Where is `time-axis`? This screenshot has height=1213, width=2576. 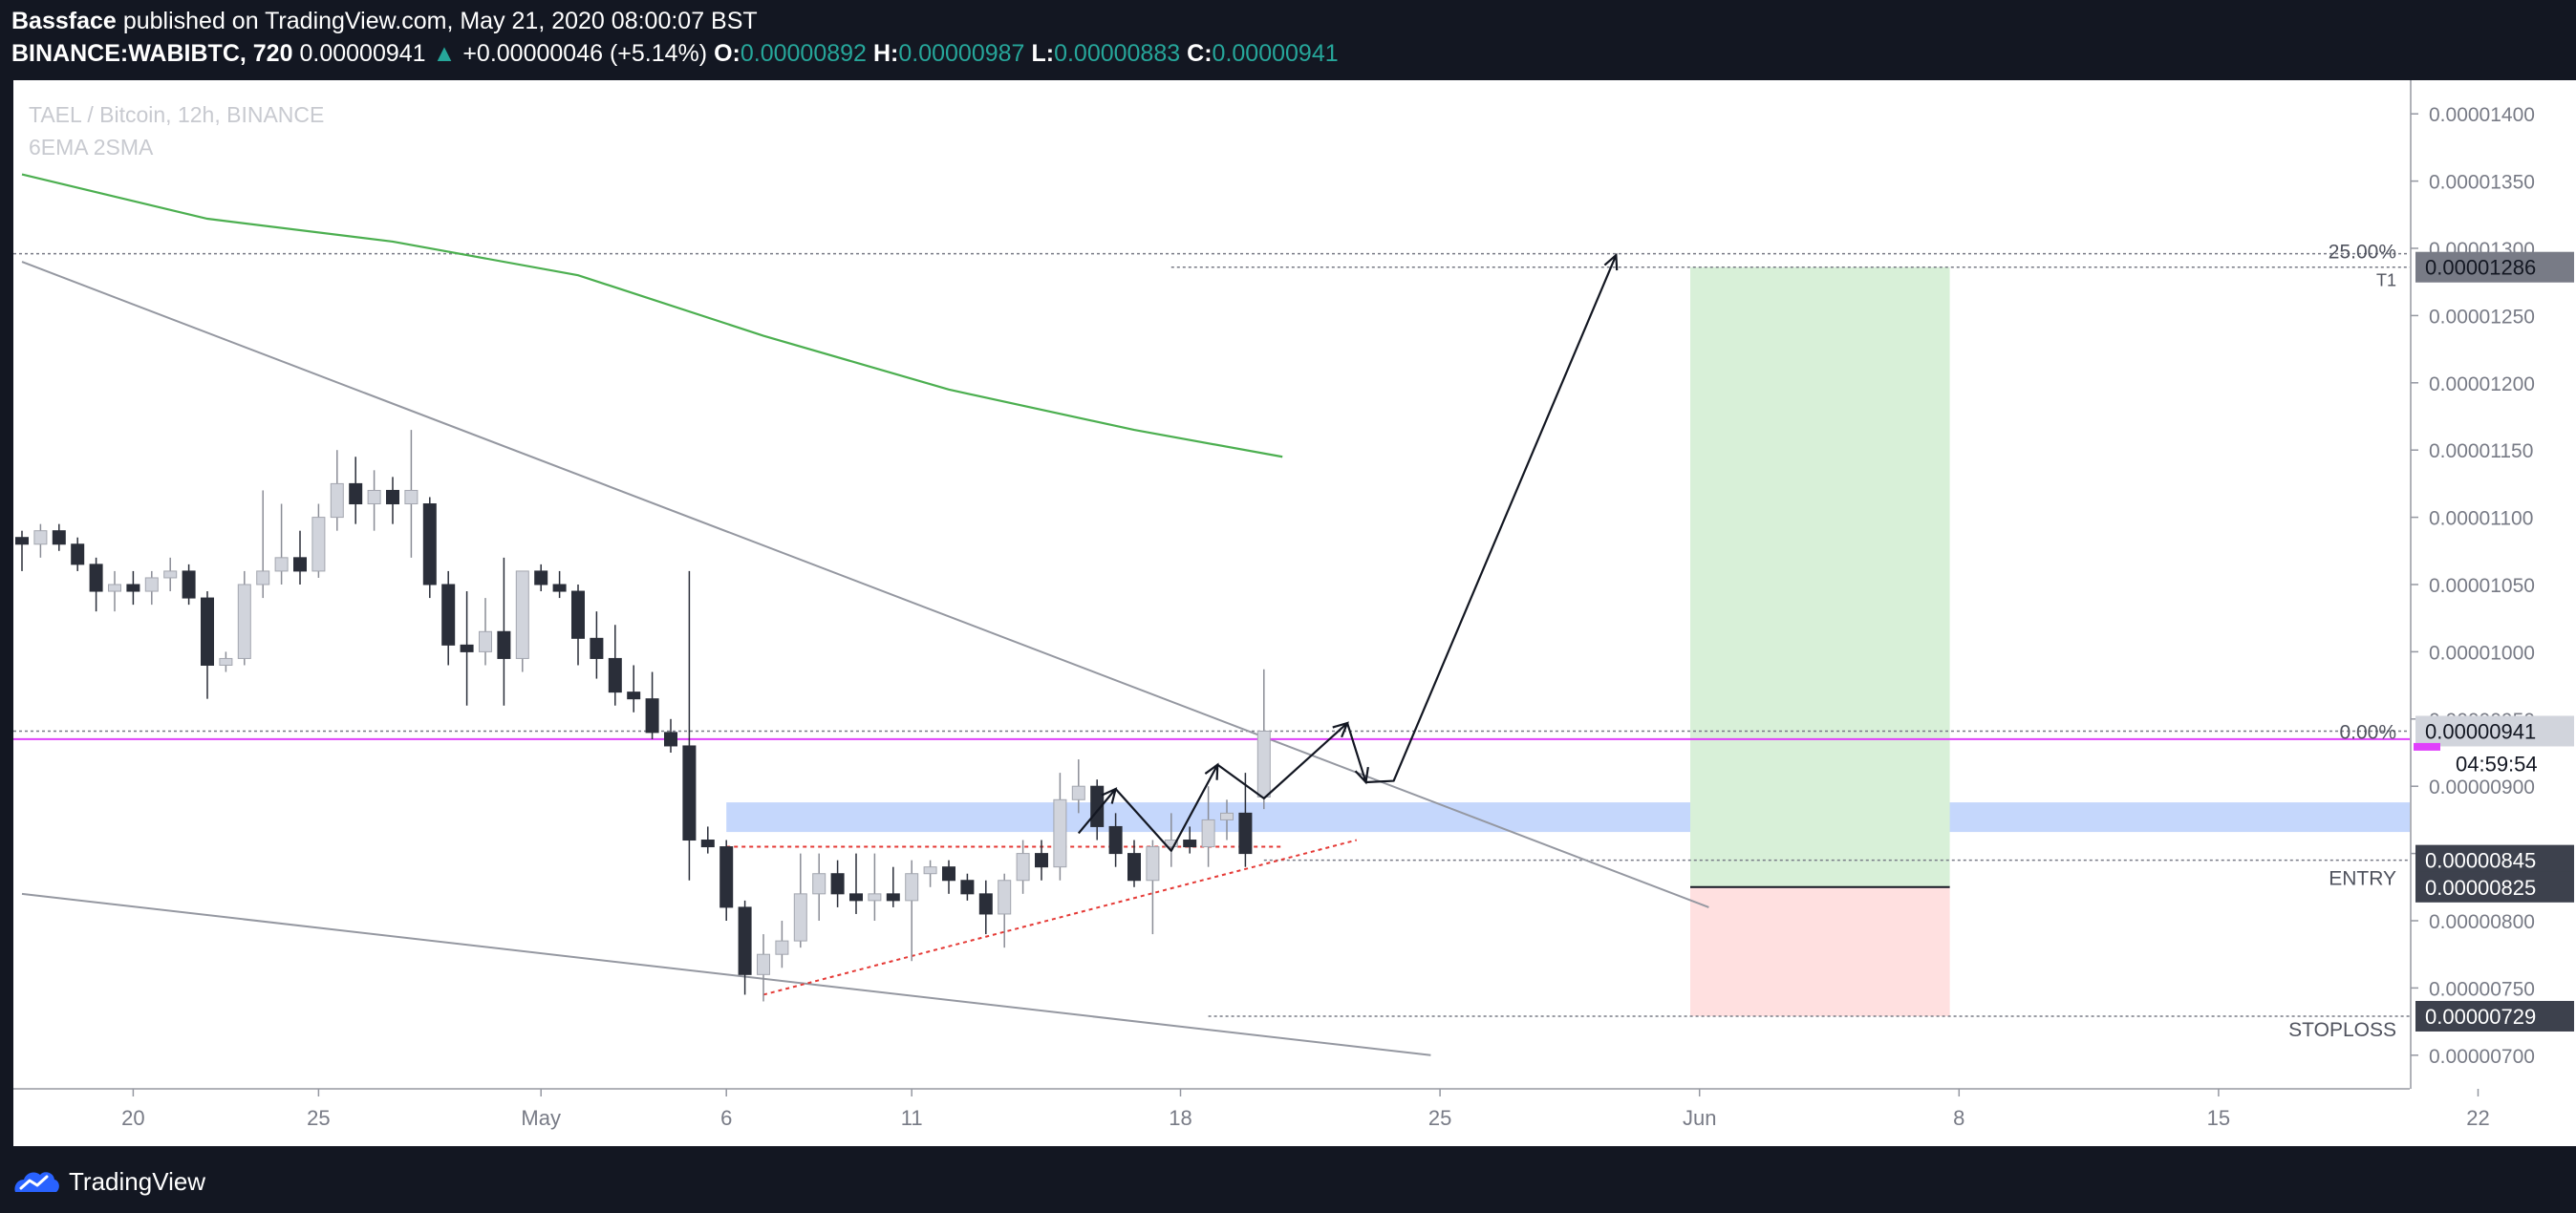
time-axis is located at coordinates (1211, 1117).